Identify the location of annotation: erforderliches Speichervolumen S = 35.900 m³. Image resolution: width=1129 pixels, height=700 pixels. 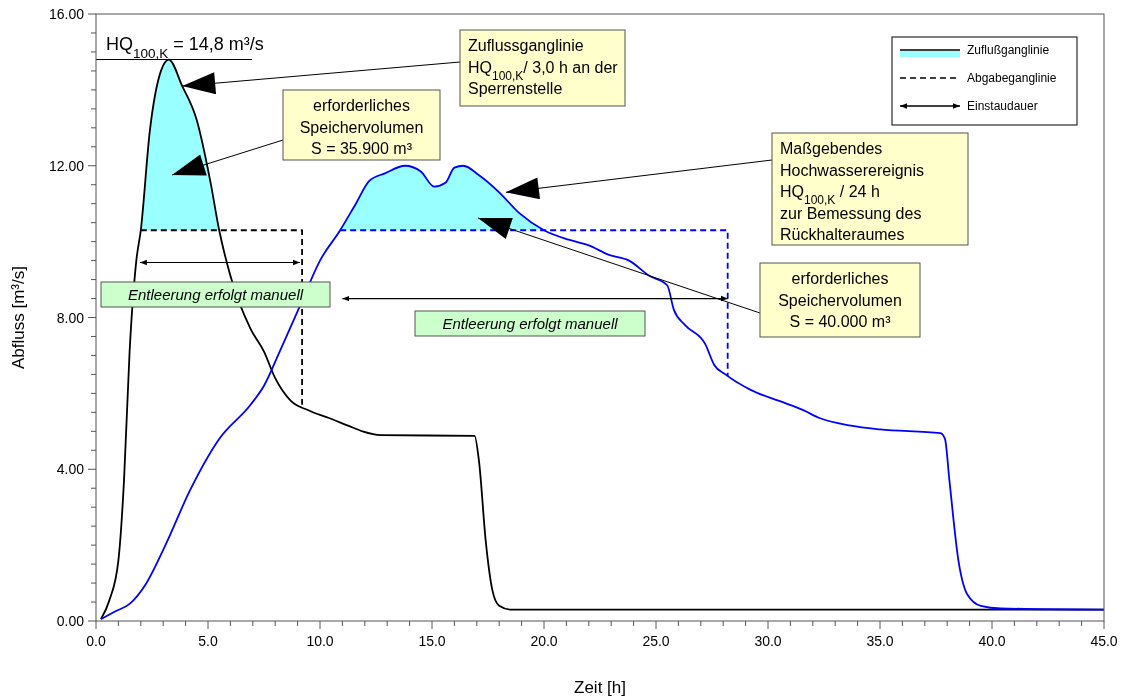
(361, 127).